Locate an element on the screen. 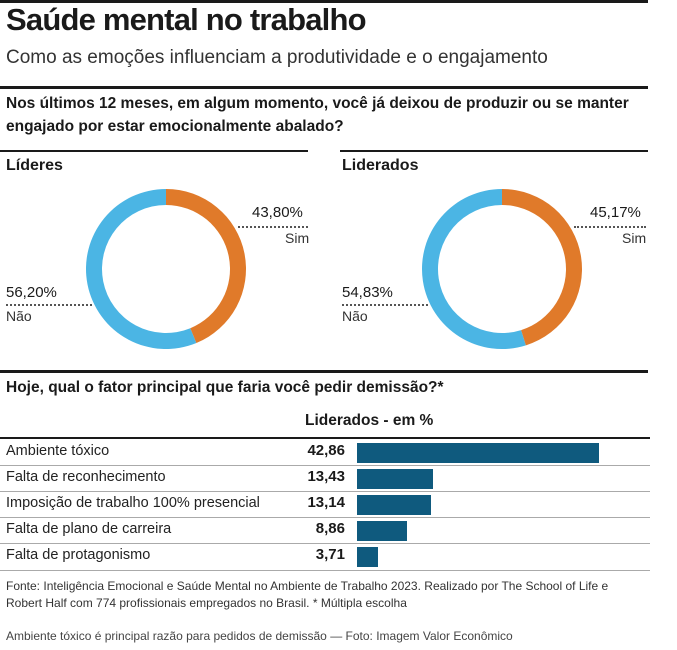  bar-row: Ambiente tóxico 42,86 is located at coordinates (325, 452).